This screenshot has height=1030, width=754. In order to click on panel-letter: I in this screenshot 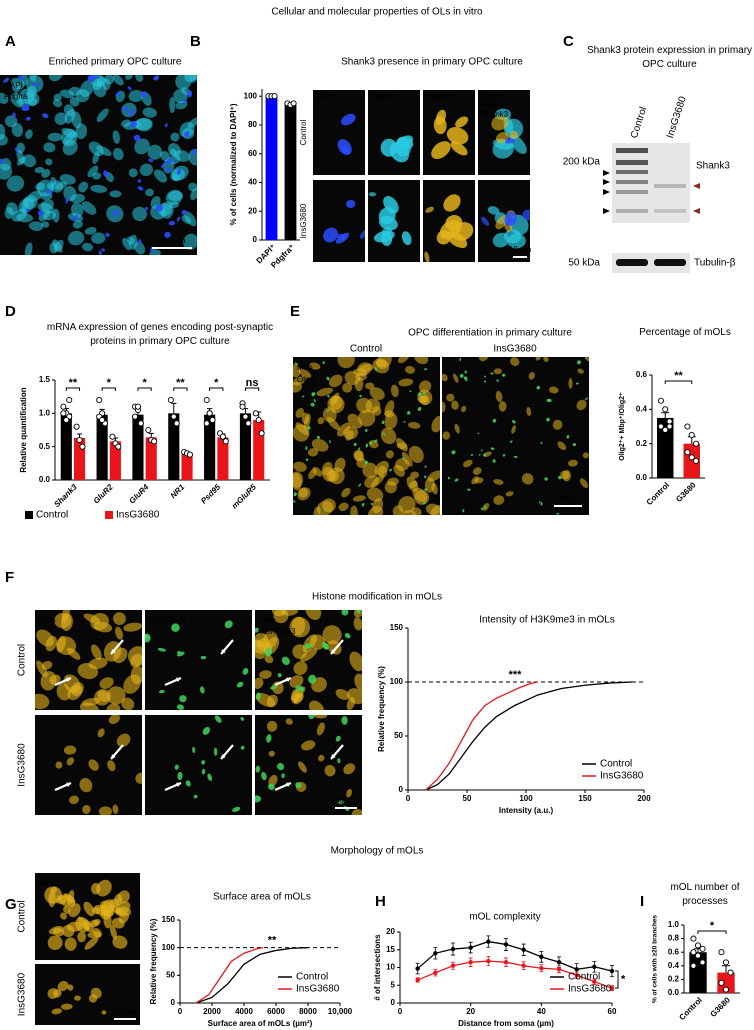, I will do `click(642, 901)`.